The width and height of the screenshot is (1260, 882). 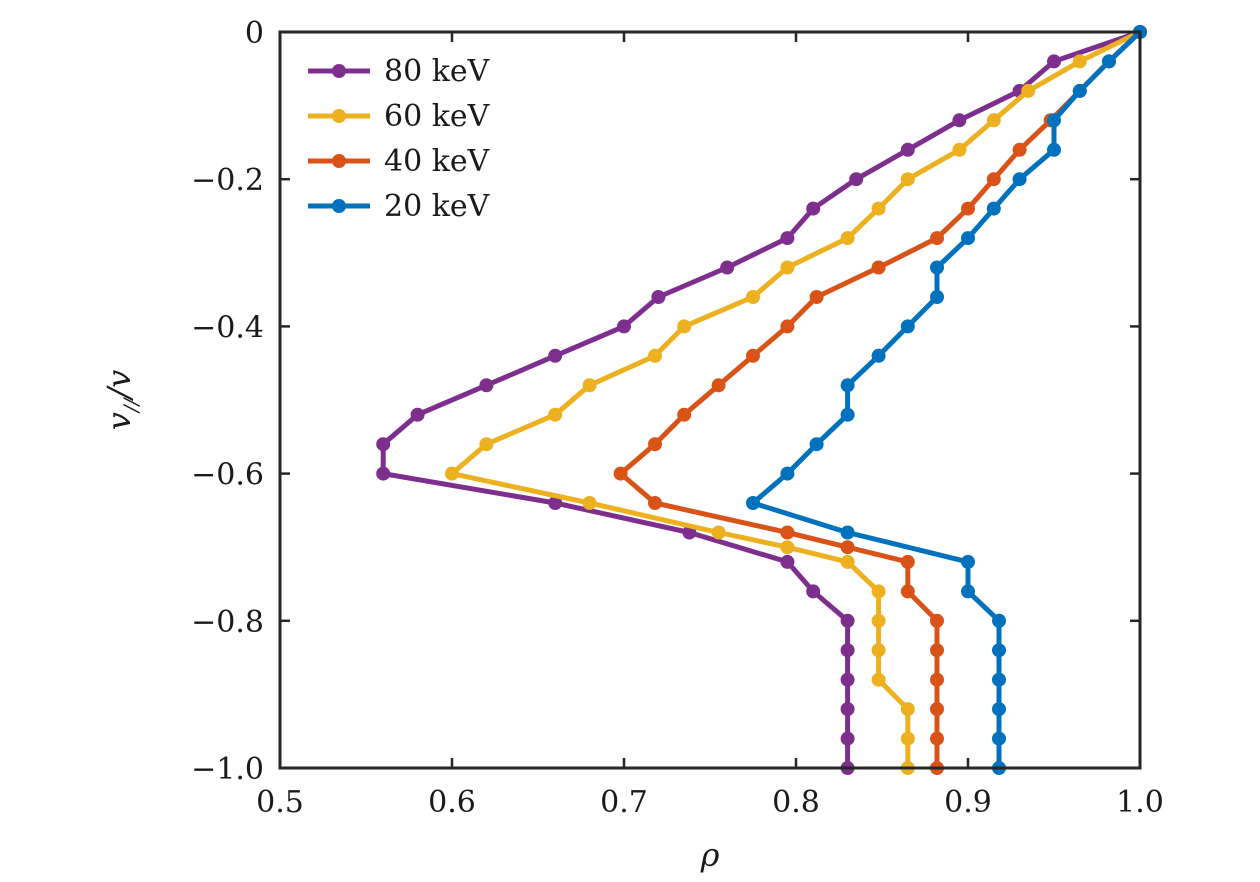 What do you see at coordinates (119, 386) in the screenshot?
I see `y-axis-label-rest: /v` at bounding box center [119, 386].